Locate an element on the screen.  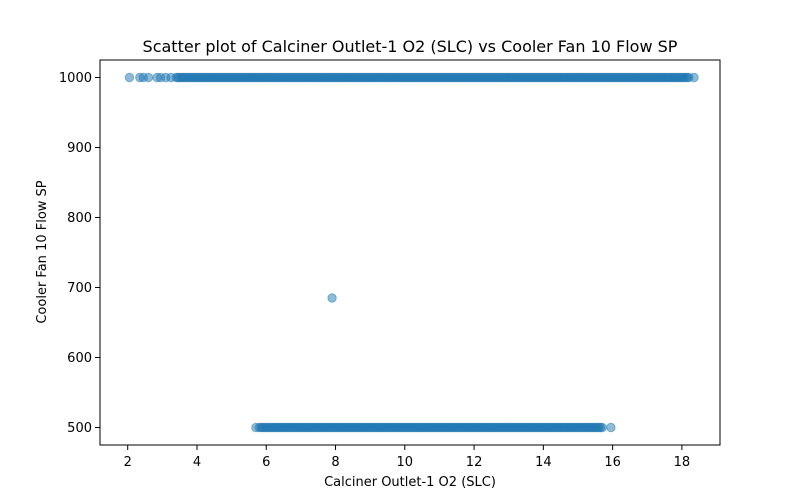
x-tick-label: 16 is located at coordinates (612, 462).